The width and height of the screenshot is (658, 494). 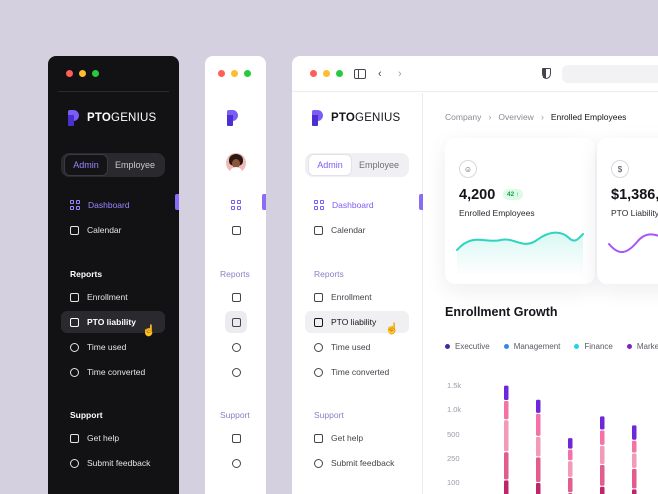 What do you see at coordinates (86, 415) in the screenshot?
I see `support-heading: Support` at bounding box center [86, 415].